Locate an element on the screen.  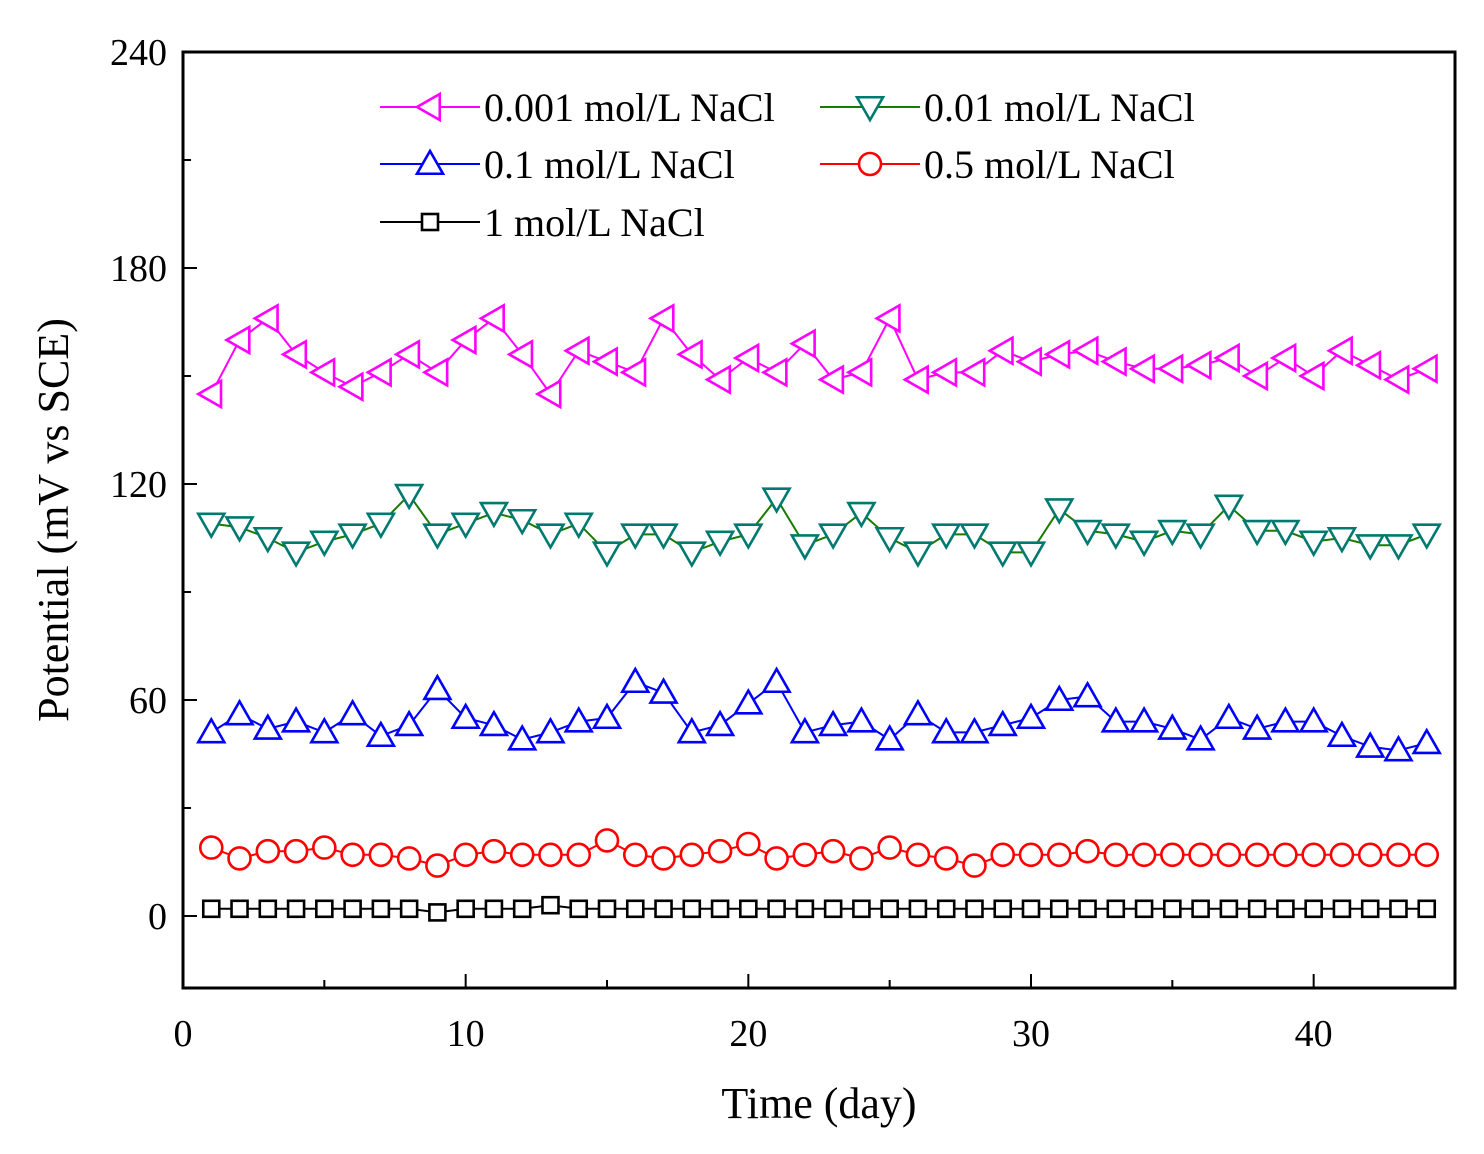
legend-entry: 1 mol/L NaCl is located at coordinates (542, 222).